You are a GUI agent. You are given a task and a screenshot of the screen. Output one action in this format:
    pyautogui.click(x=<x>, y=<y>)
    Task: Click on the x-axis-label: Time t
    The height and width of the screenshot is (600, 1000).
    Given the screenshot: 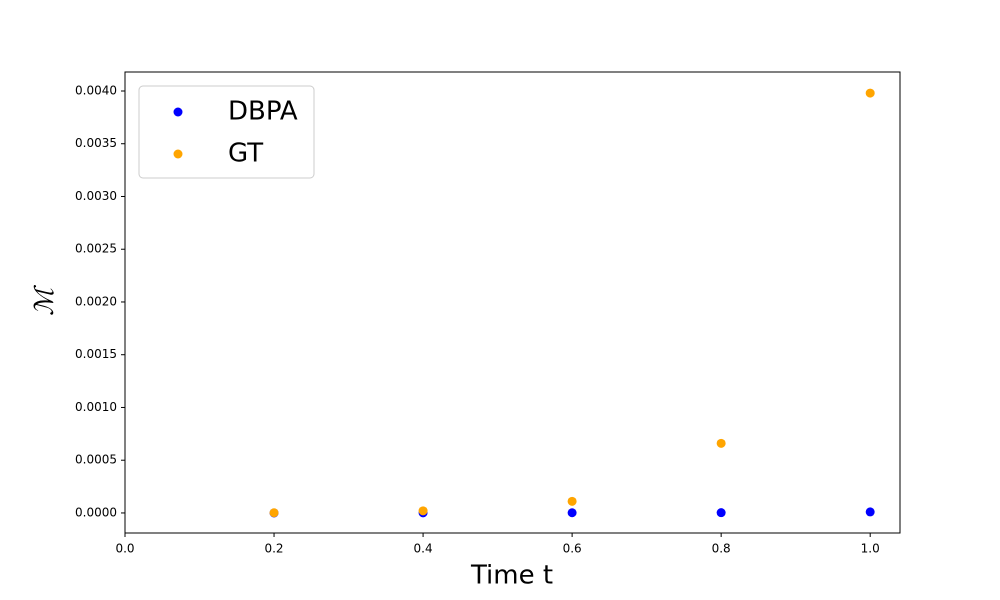 What is the action you would take?
    pyautogui.click(x=511, y=576)
    